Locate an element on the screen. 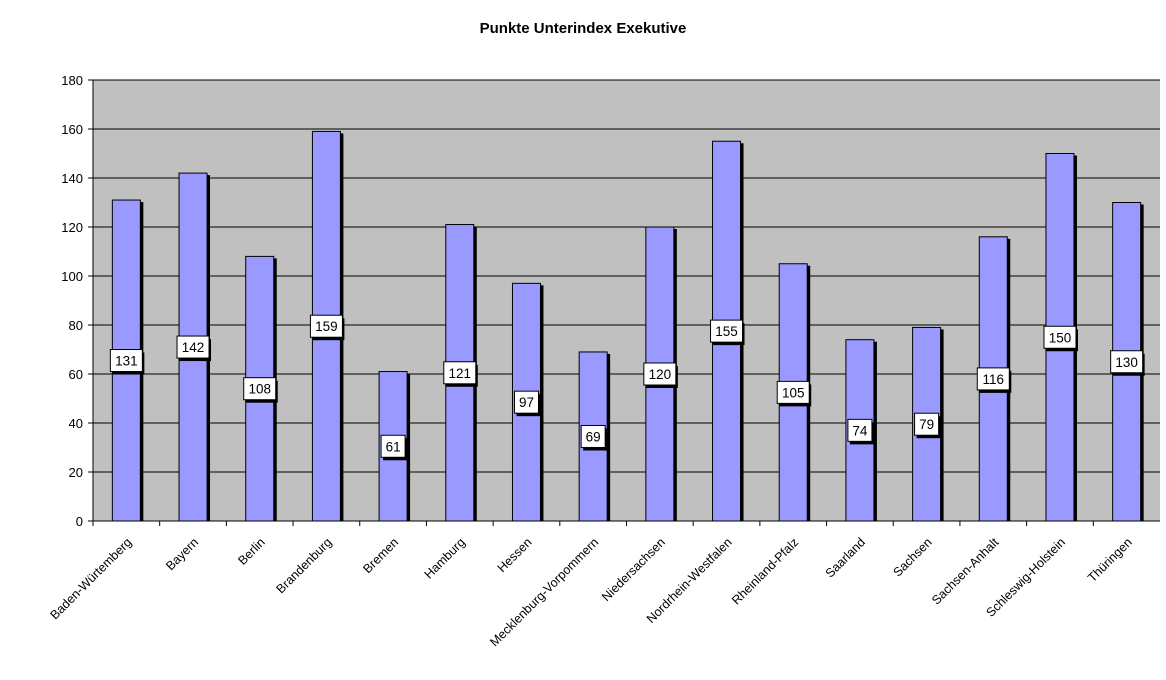 The width and height of the screenshot is (1166, 680). data-label: 155 is located at coordinates (727, 332).